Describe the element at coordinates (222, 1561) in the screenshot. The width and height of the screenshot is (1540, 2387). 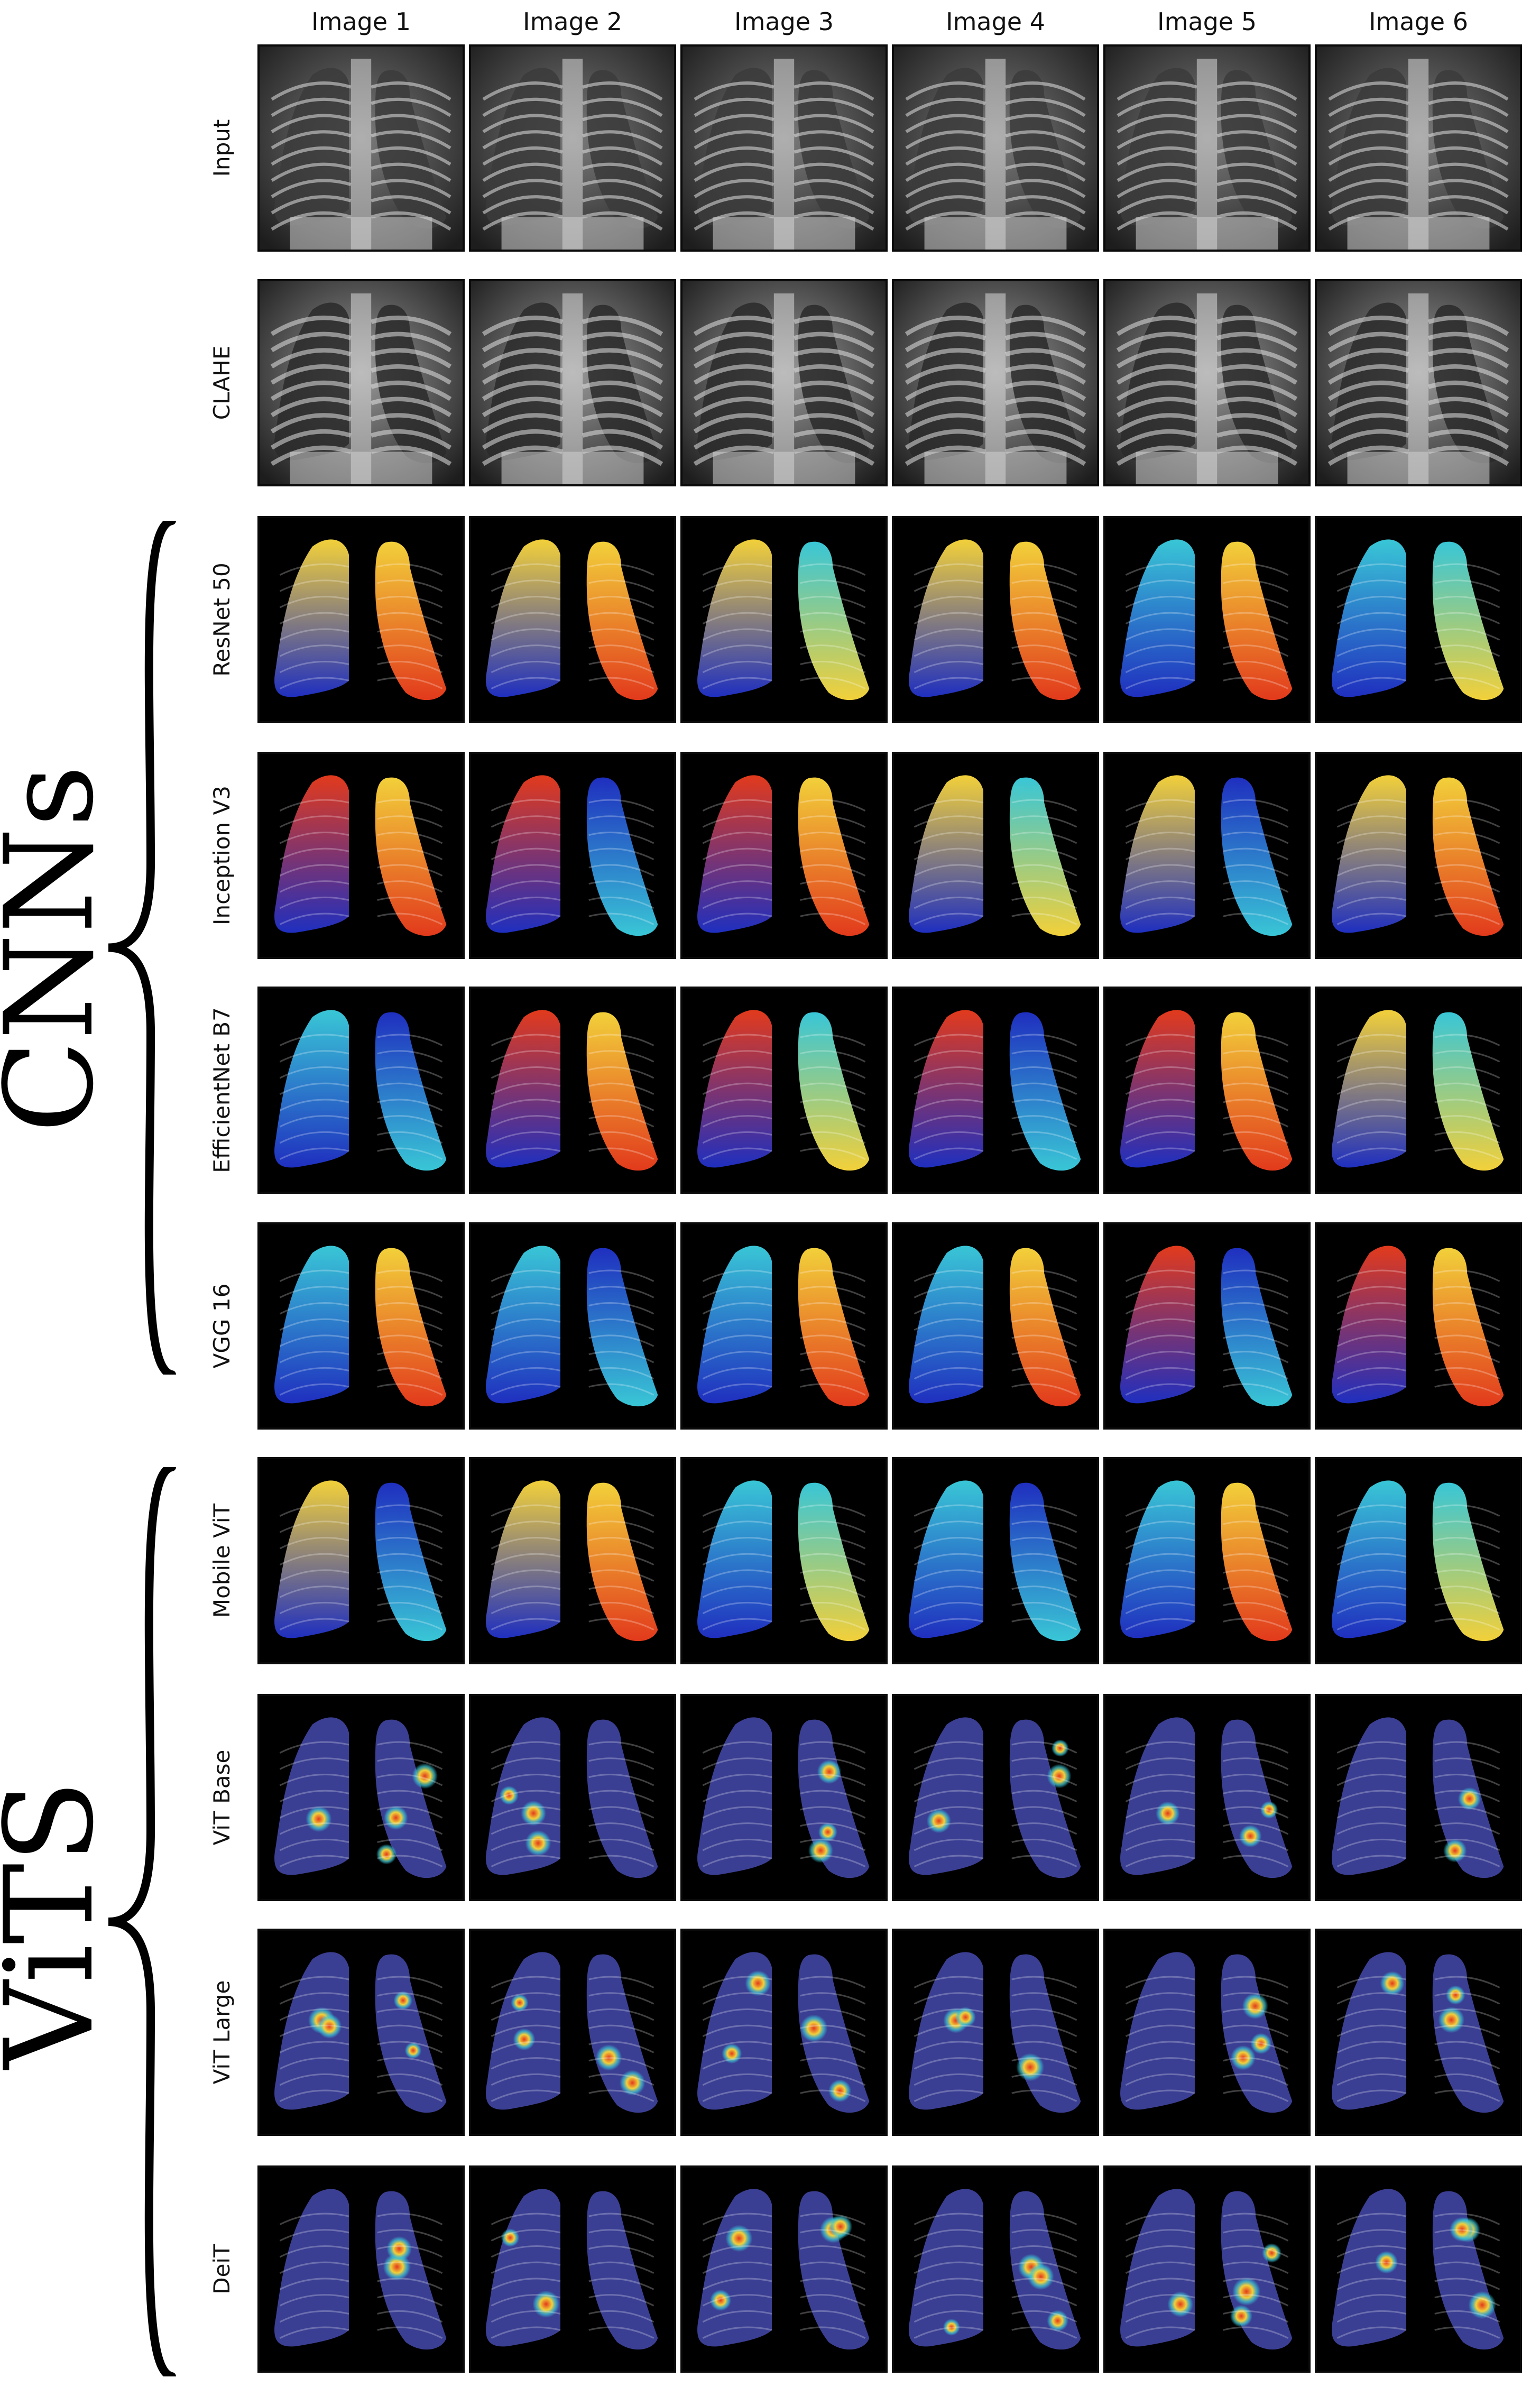
I see `row-label-mobile-vit: Mobile ViT` at that location.